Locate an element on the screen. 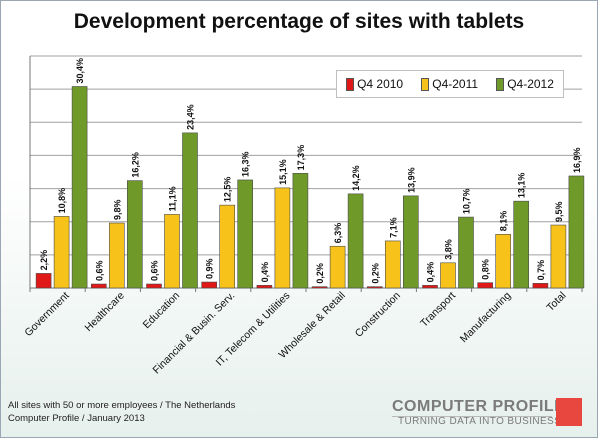 The height and width of the screenshot is (438, 598). category-label: Manufacturing is located at coordinates (486, 318).